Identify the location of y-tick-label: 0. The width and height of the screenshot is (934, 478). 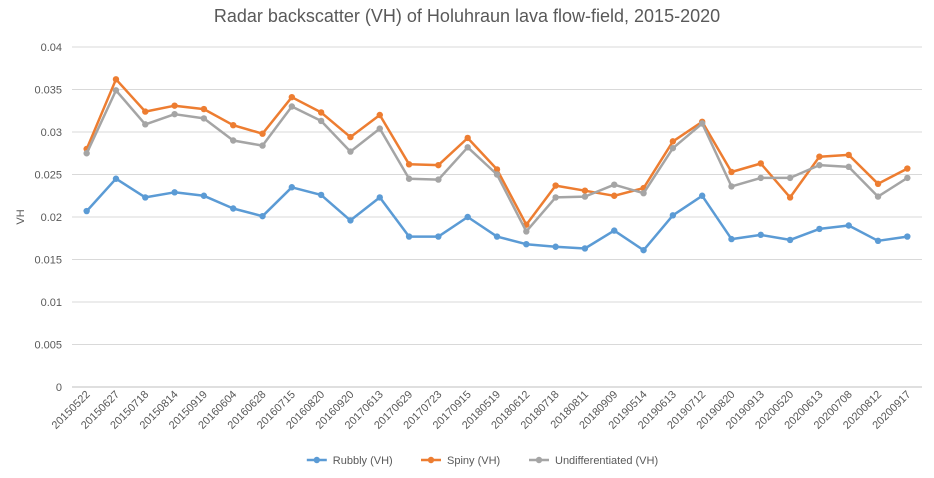
(59, 388).